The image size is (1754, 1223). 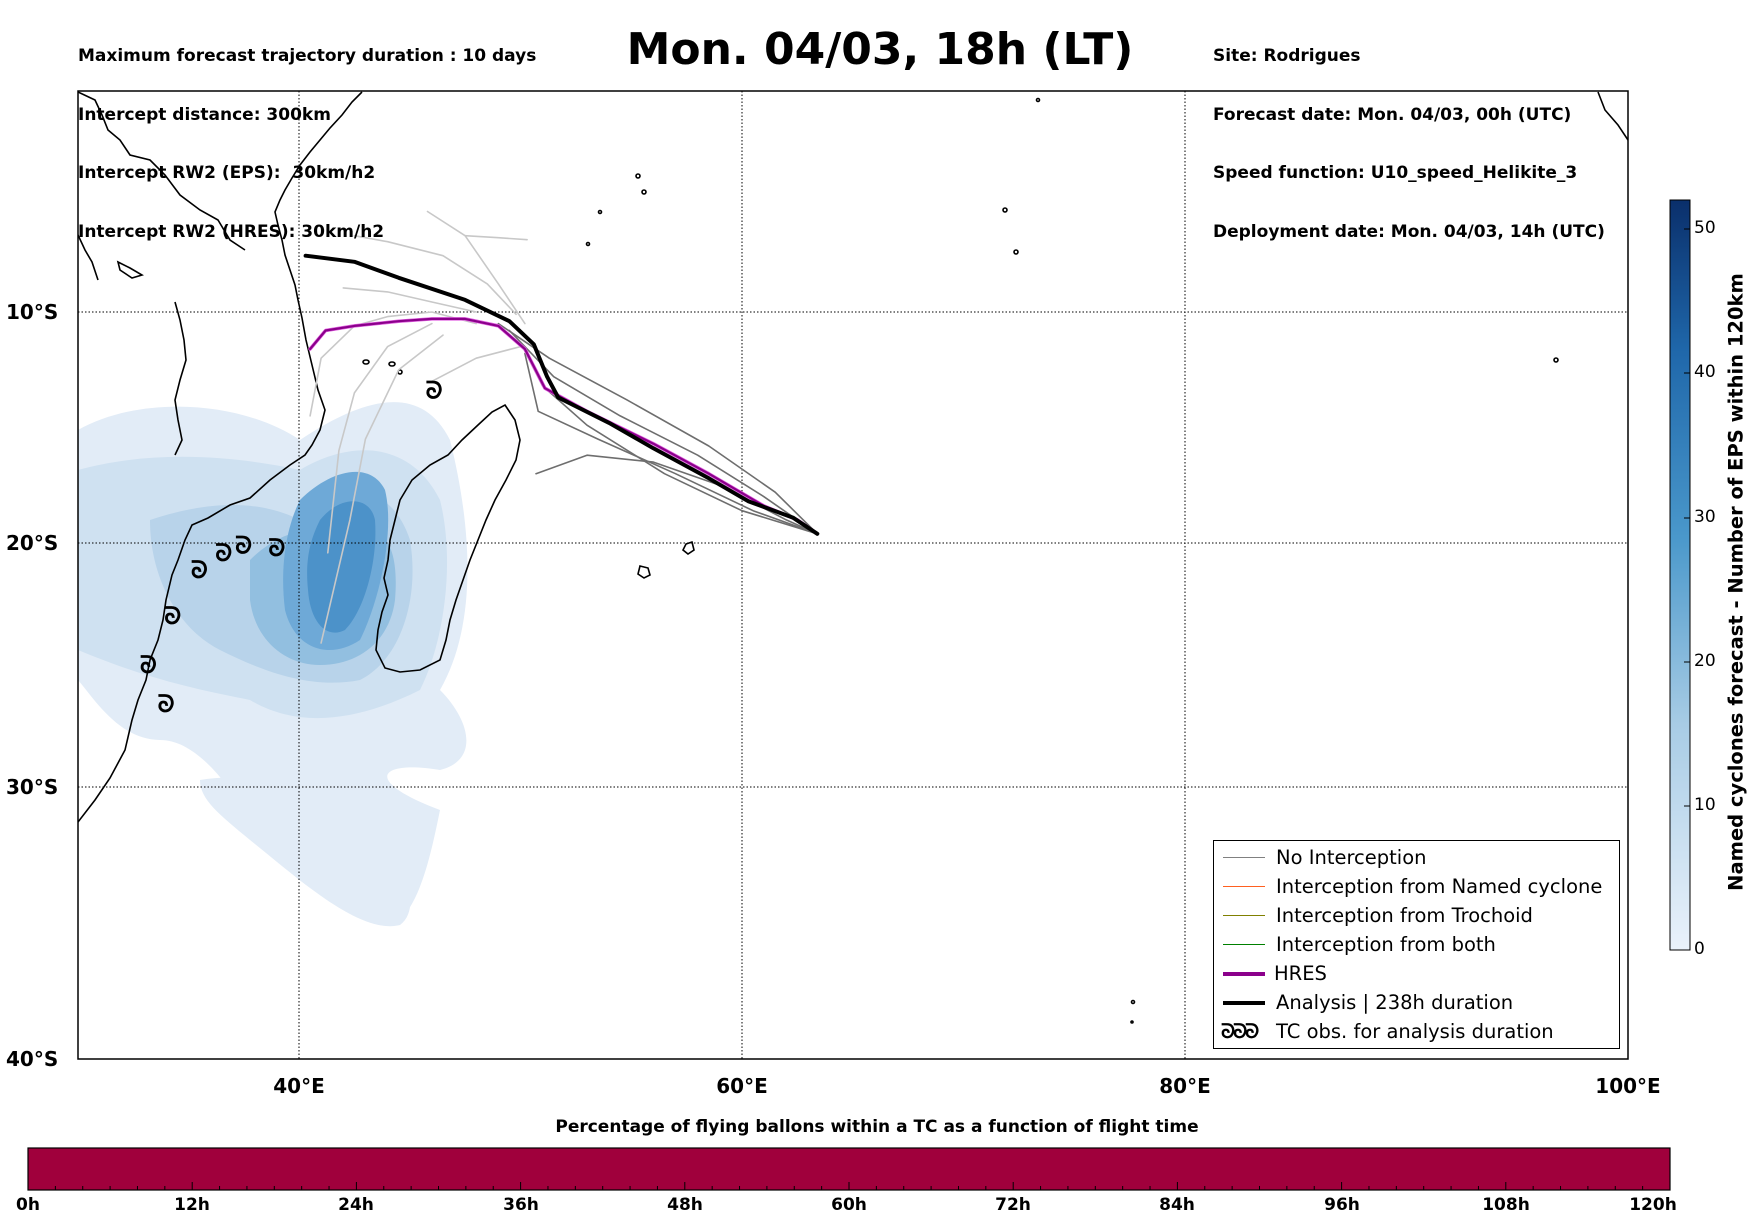 What do you see at coordinates (1300, 973) in the screenshot?
I see `legend-label: HRES` at bounding box center [1300, 973].